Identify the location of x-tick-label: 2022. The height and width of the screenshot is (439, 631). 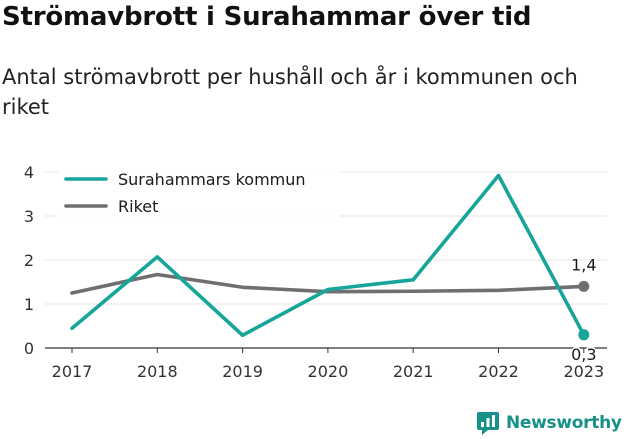
(498, 371).